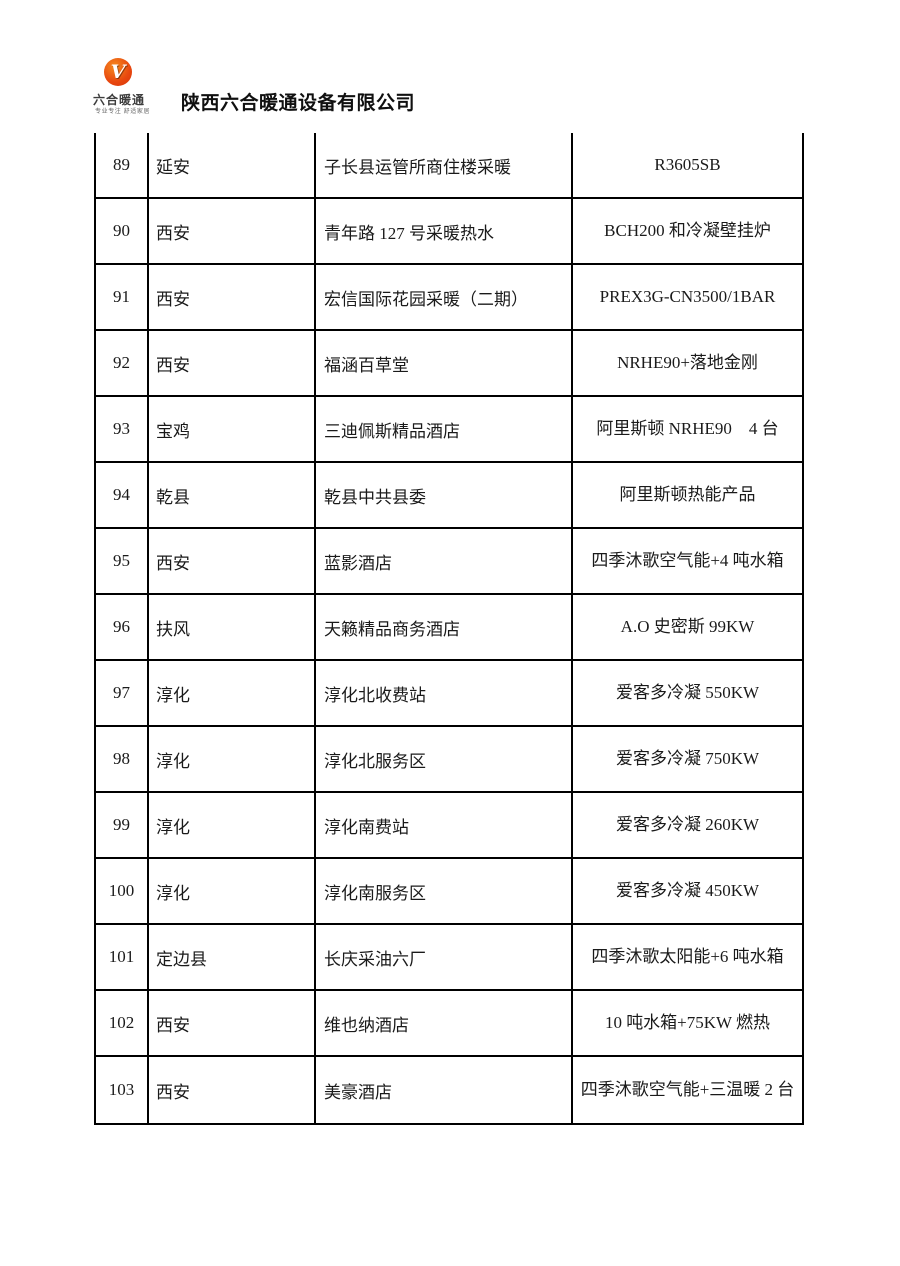  I want to click on row-number-cell: 95, so click(122, 561).